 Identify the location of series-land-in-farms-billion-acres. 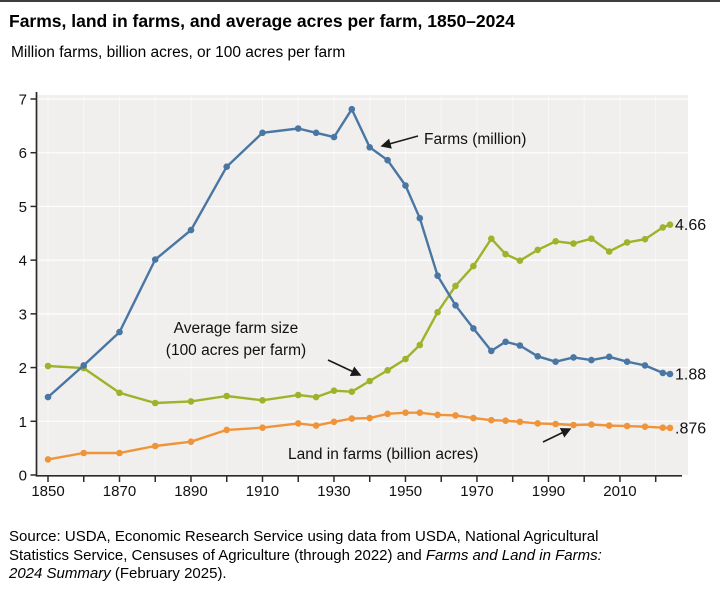
(359, 436).